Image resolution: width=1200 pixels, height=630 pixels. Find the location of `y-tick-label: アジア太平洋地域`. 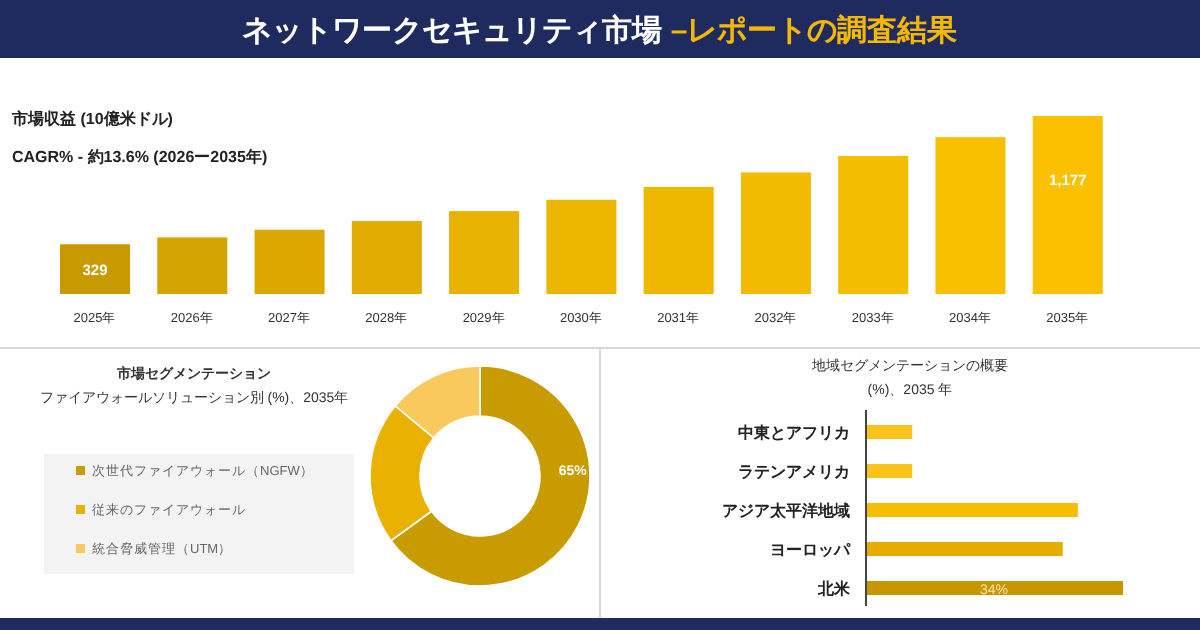

y-tick-label: アジア太平洋地域 is located at coordinates (786, 511).